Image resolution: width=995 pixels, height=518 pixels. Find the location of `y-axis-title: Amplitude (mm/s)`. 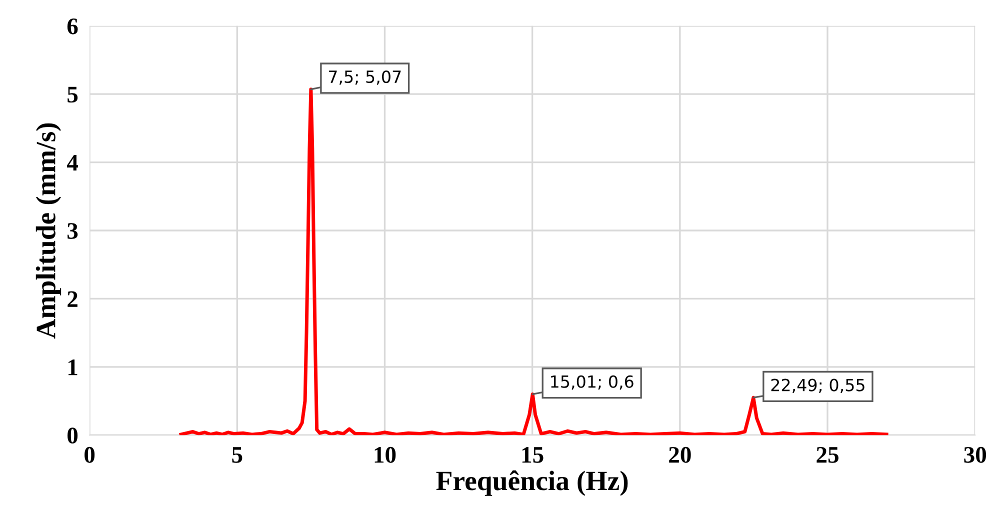

y-axis-title: Amplitude (mm/s) is located at coordinates (49, 231).